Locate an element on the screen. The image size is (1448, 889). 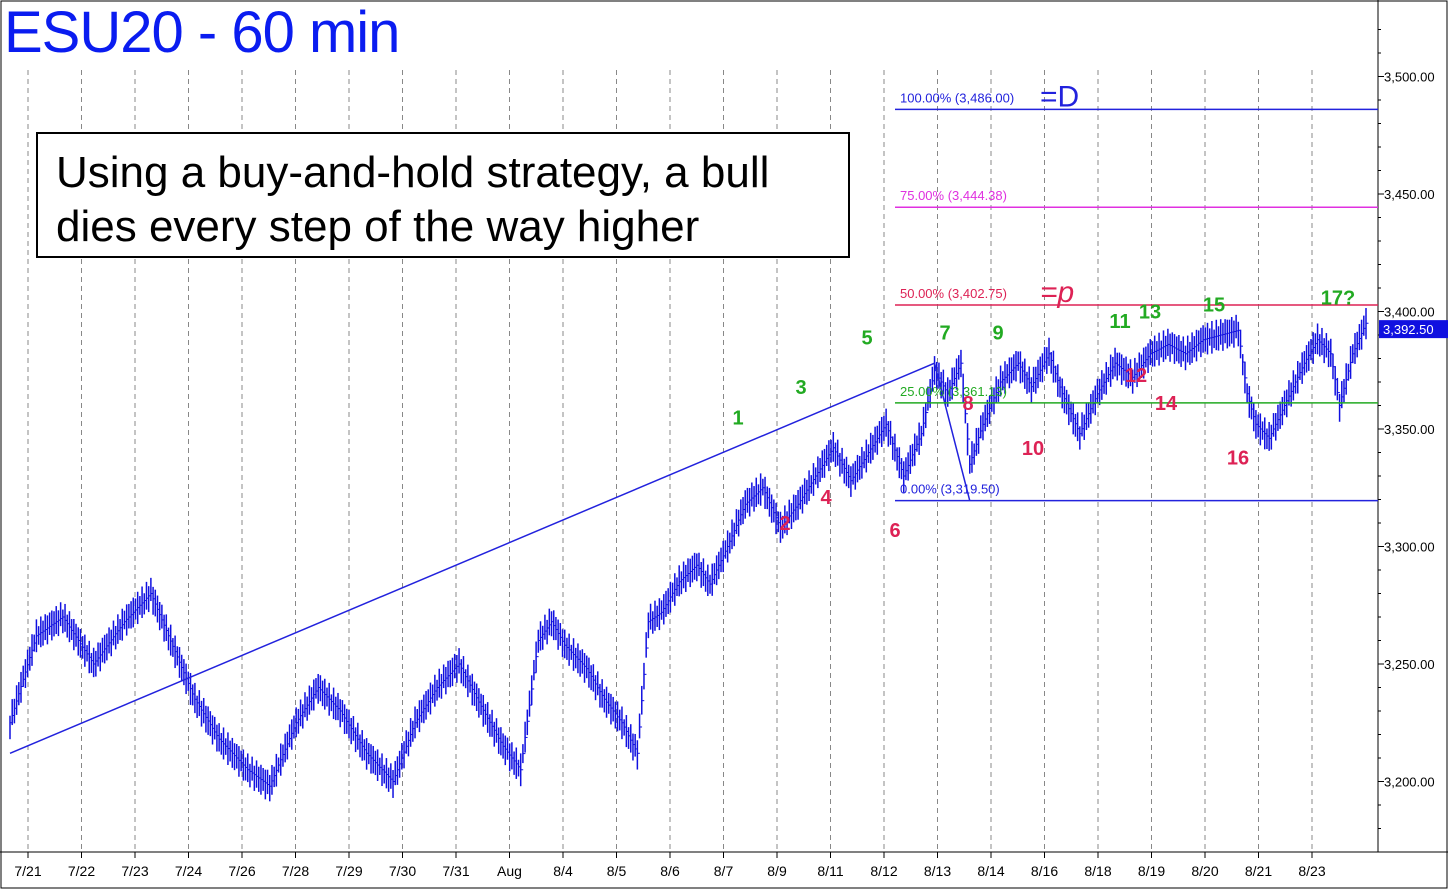
y-tick-label: 3,300.00 is located at coordinates (1409, 547).